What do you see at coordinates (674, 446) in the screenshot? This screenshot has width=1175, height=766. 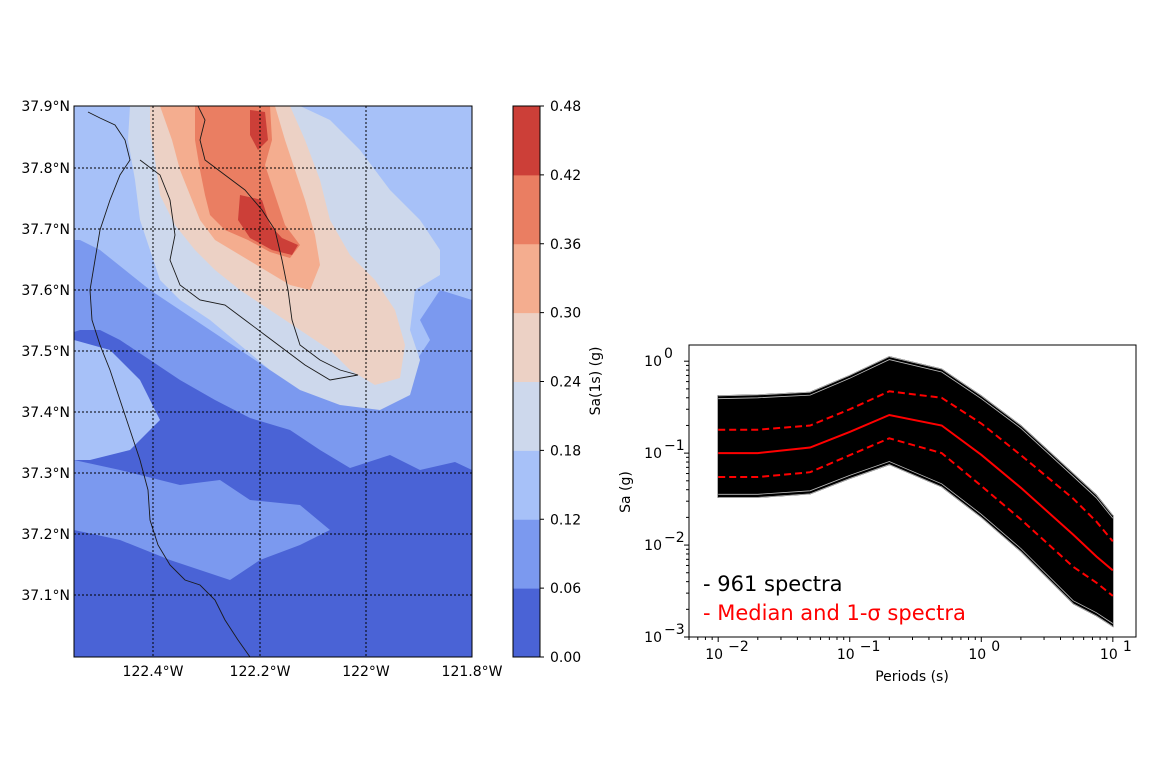 I see `y-tick-exponent: −1` at bounding box center [674, 446].